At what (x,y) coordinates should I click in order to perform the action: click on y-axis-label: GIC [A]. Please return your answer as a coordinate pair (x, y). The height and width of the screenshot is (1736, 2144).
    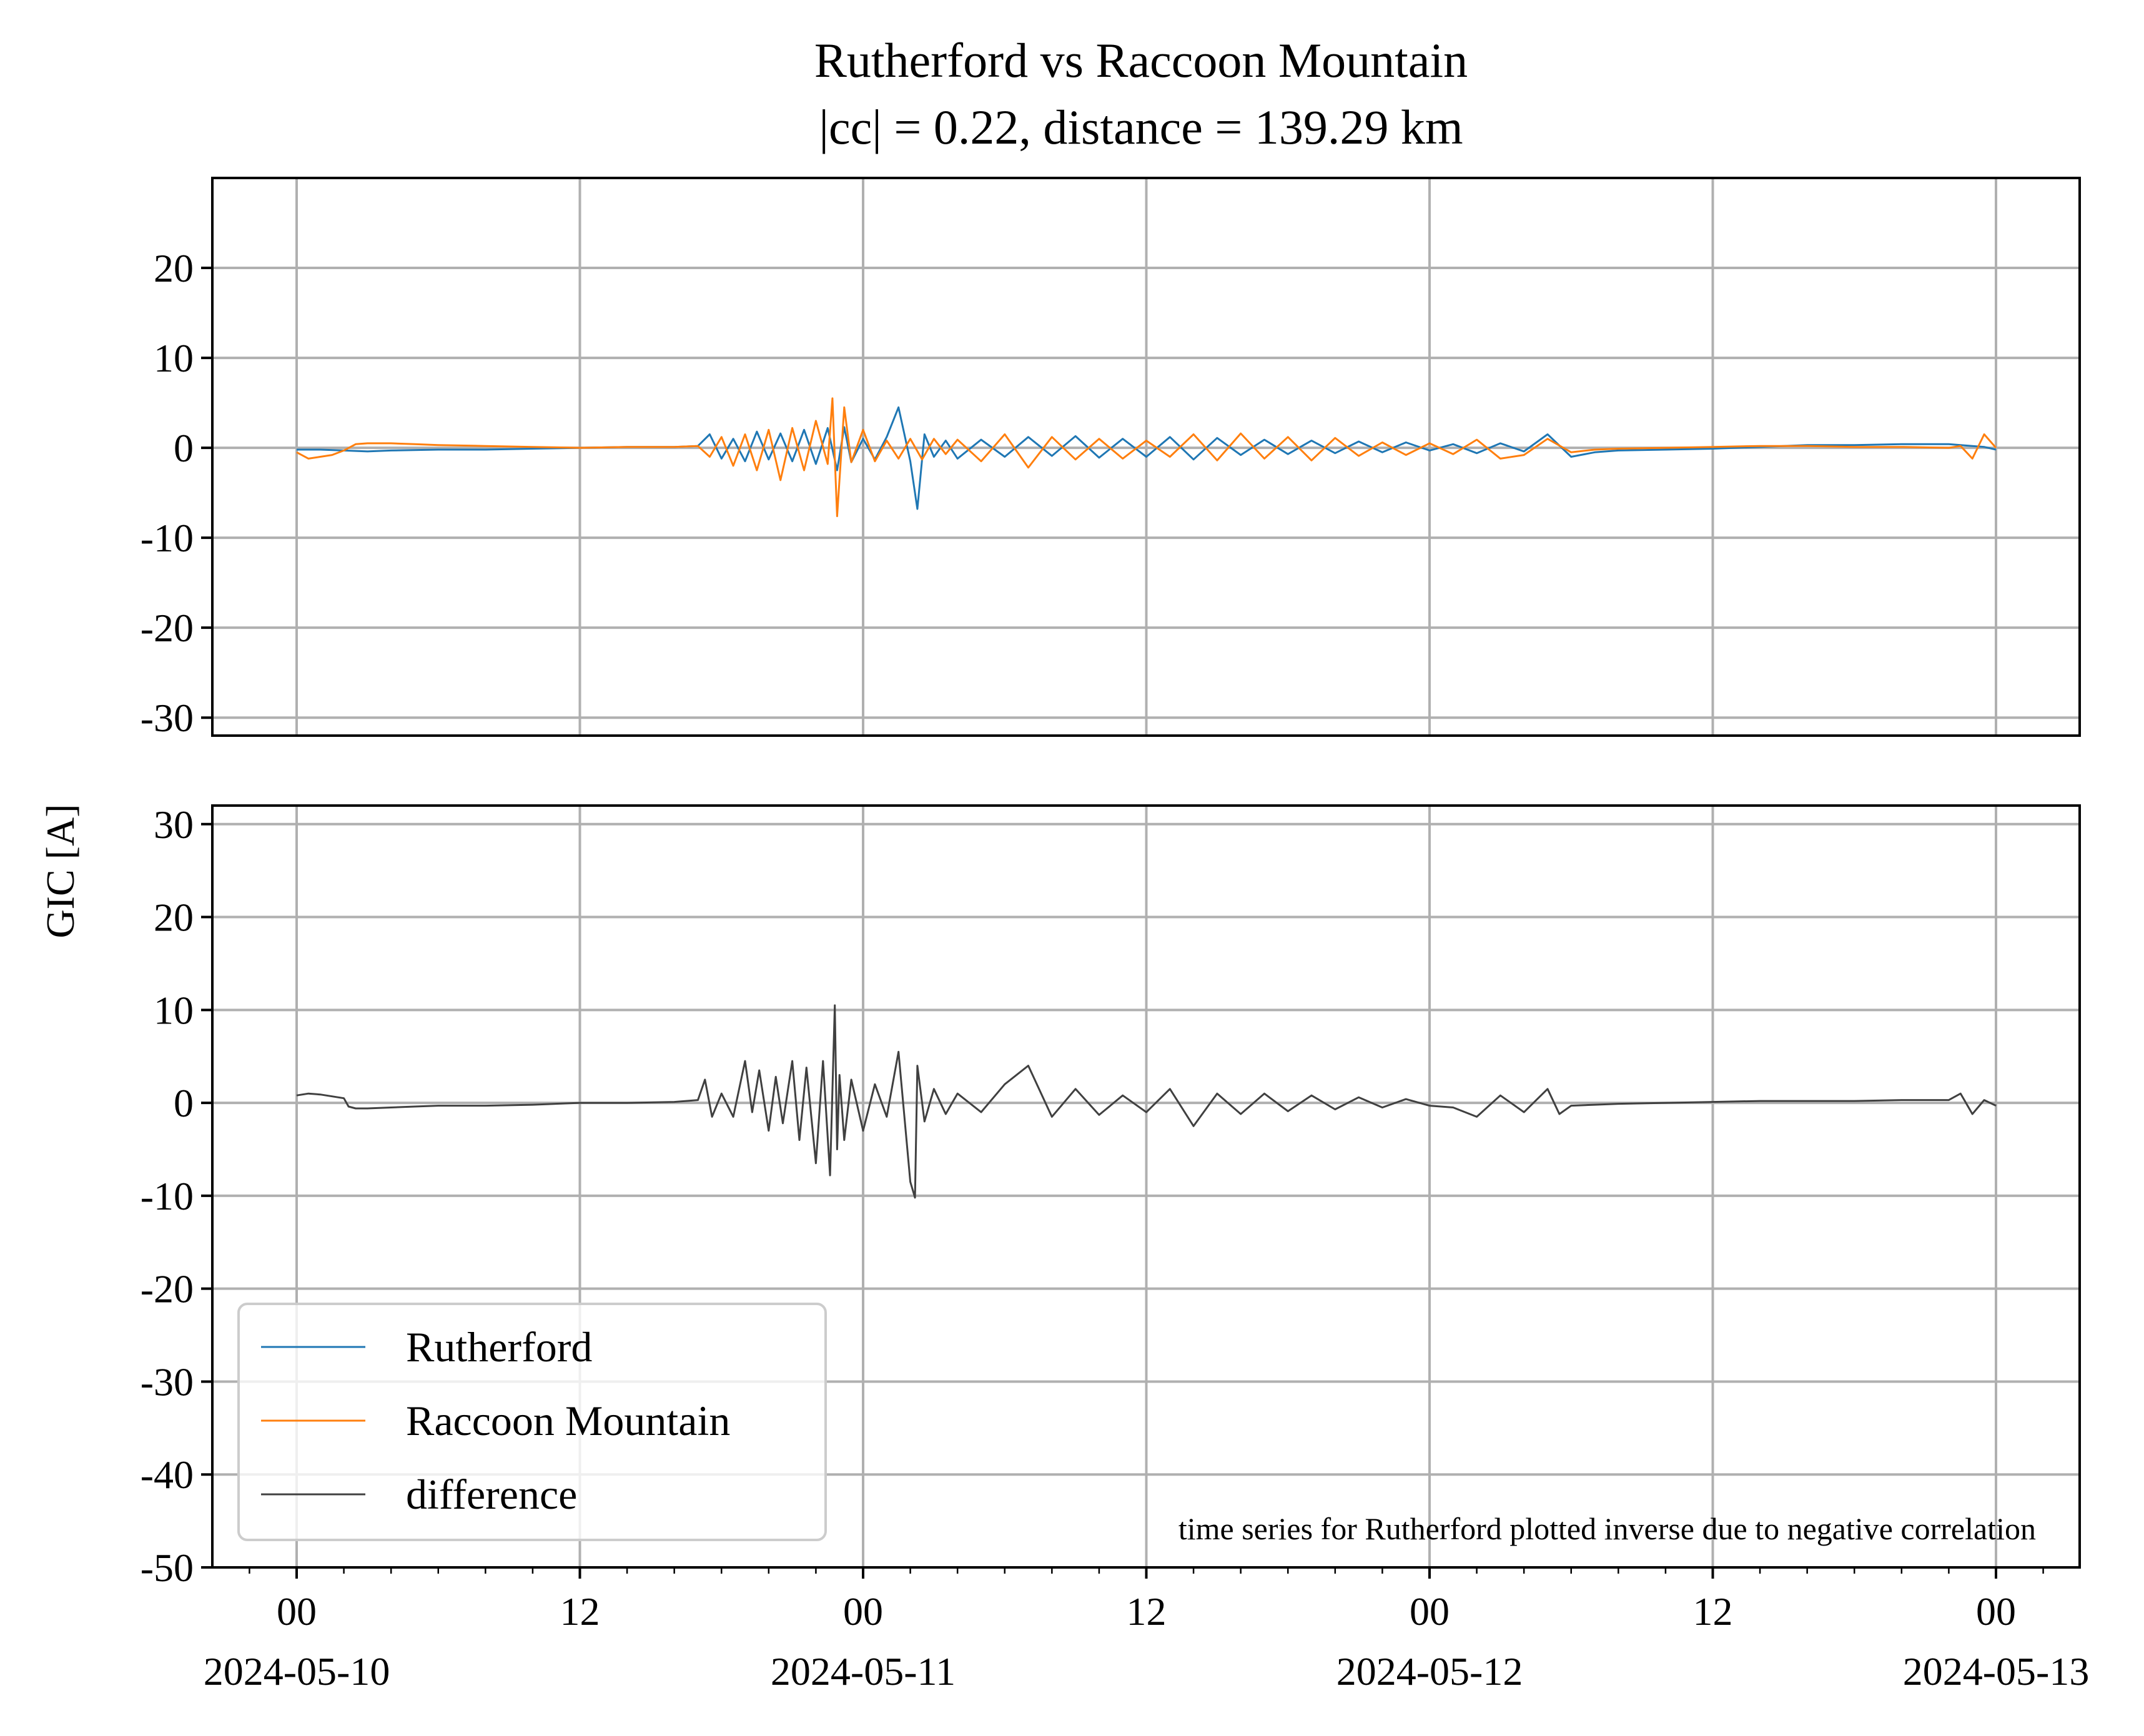
    Looking at the image, I should click on (60, 871).